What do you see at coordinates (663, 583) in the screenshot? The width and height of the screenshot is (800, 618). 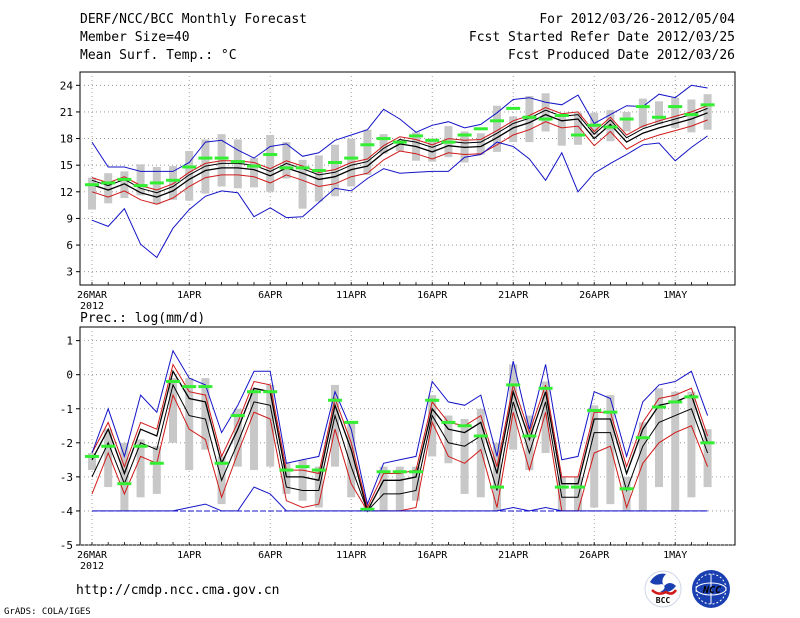 I see `bcc-swirl-icon` at bounding box center [663, 583].